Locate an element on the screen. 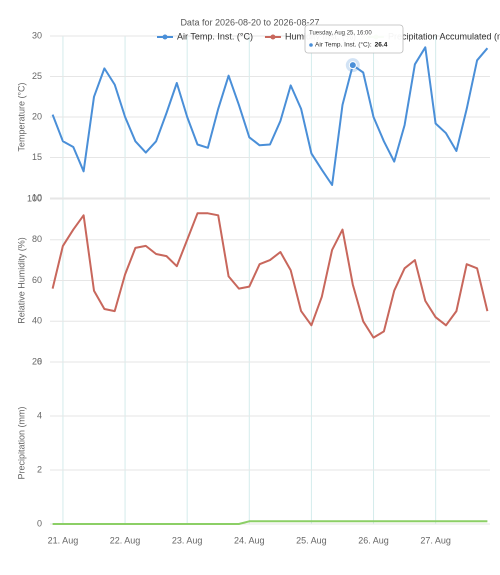  y-tick-label: 2 is located at coordinates (39, 469).